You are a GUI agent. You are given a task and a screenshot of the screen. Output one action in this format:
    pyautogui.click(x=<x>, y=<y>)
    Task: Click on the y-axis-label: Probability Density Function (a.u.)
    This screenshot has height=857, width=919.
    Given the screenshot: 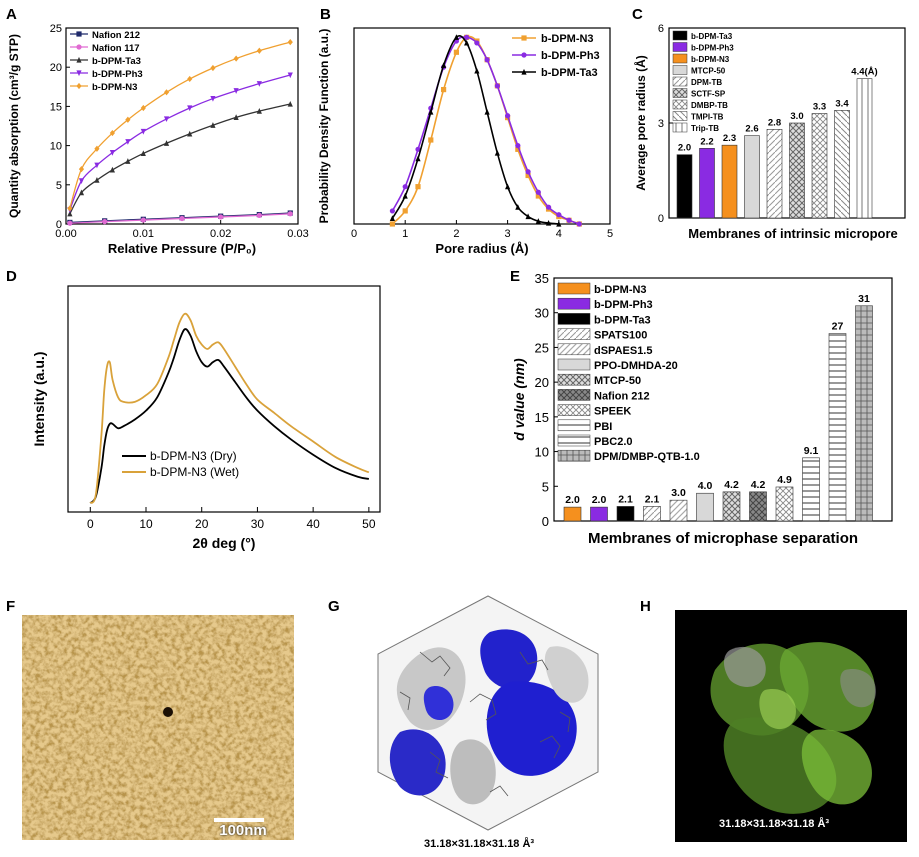 What is the action you would take?
    pyautogui.click(x=324, y=126)
    